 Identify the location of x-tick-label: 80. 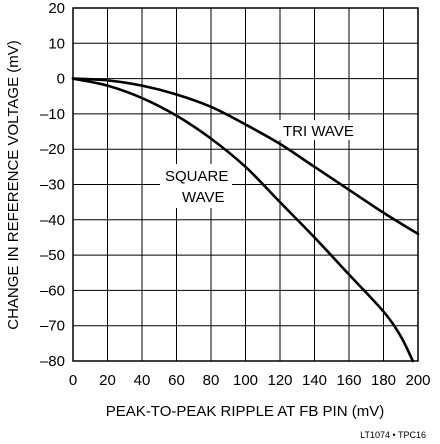
(211, 380).